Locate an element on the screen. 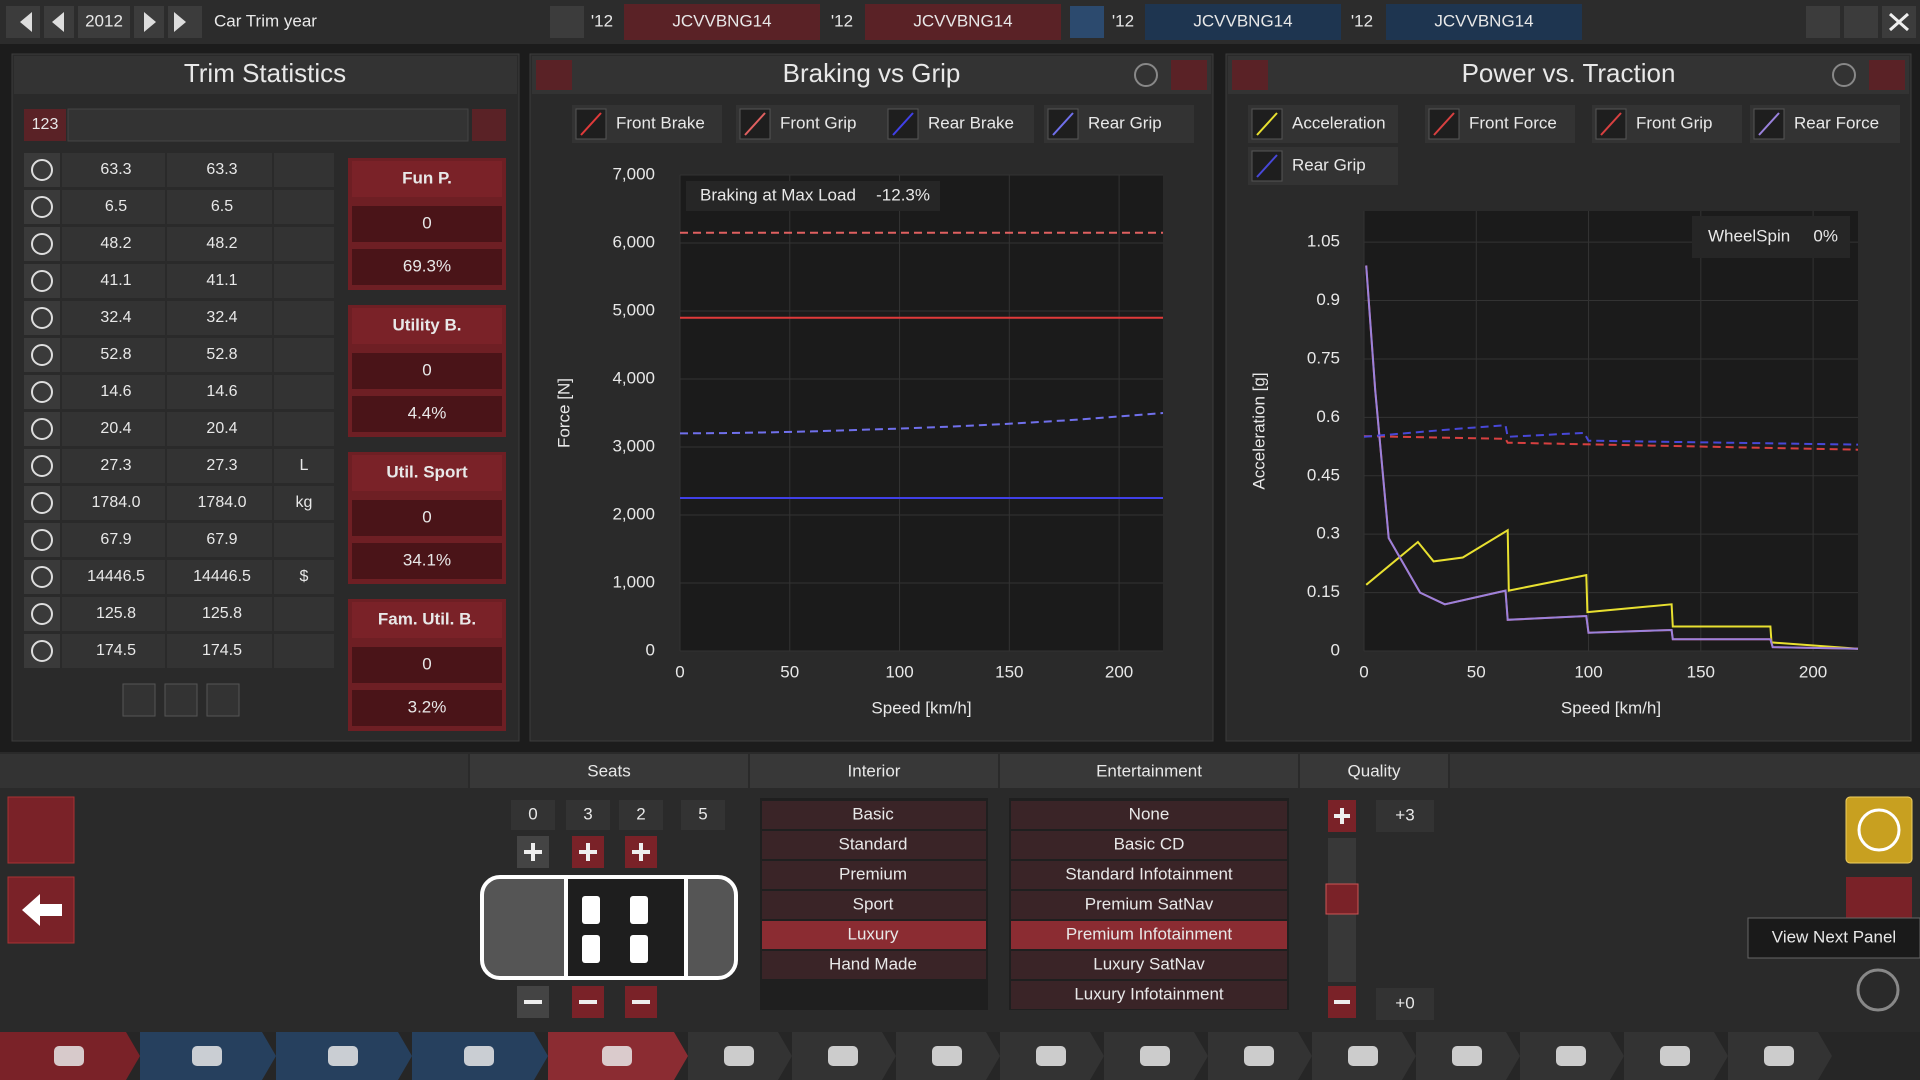 The height and width of the screenshot is (1080, 1920). option-label: Luxury SatNav is located at coordinates (1149, 963).